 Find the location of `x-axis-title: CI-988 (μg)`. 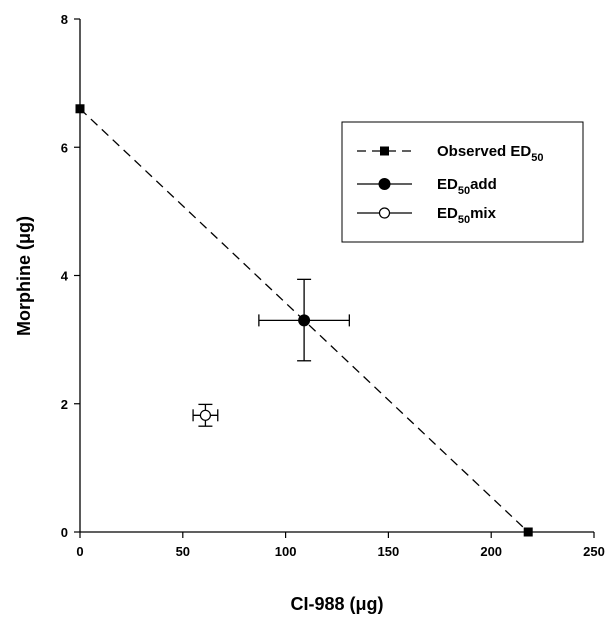

x-axis-title: CI-988 (μg) is located at coordinates (336, 604).